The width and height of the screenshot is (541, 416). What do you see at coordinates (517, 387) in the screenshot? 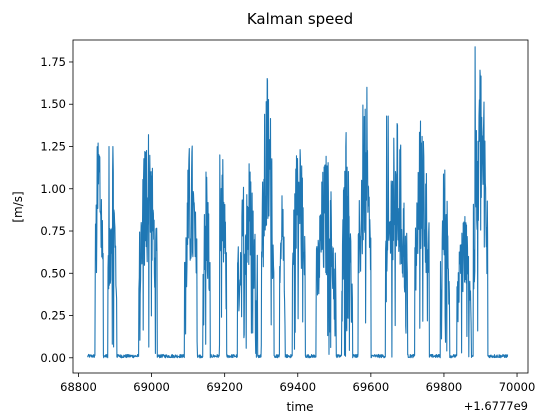
I see `x-tick-label: 70000` at bounding box center [517, 387].